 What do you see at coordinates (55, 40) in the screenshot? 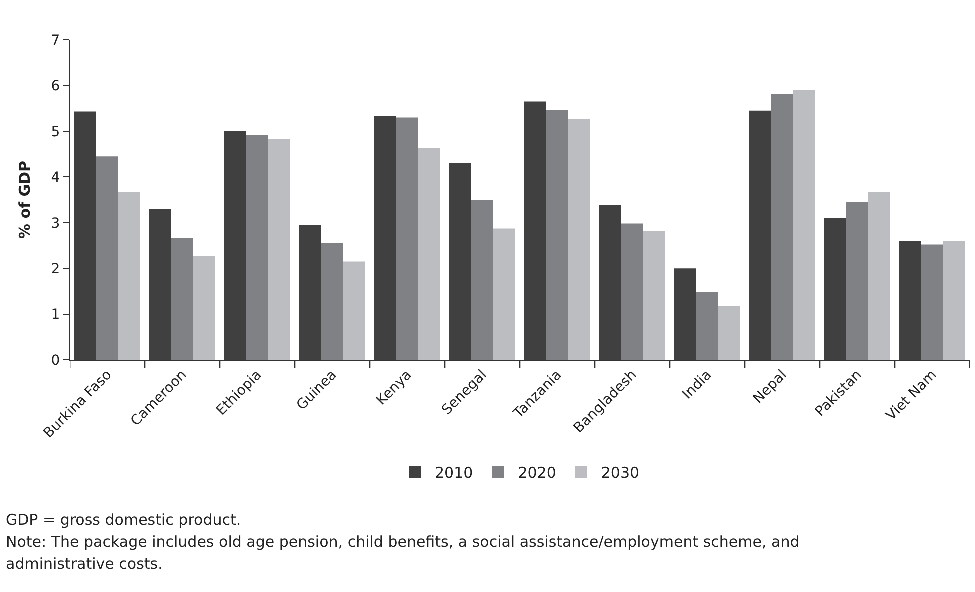
I see `y-tick-label: 7` at bounding box center [55, 40].